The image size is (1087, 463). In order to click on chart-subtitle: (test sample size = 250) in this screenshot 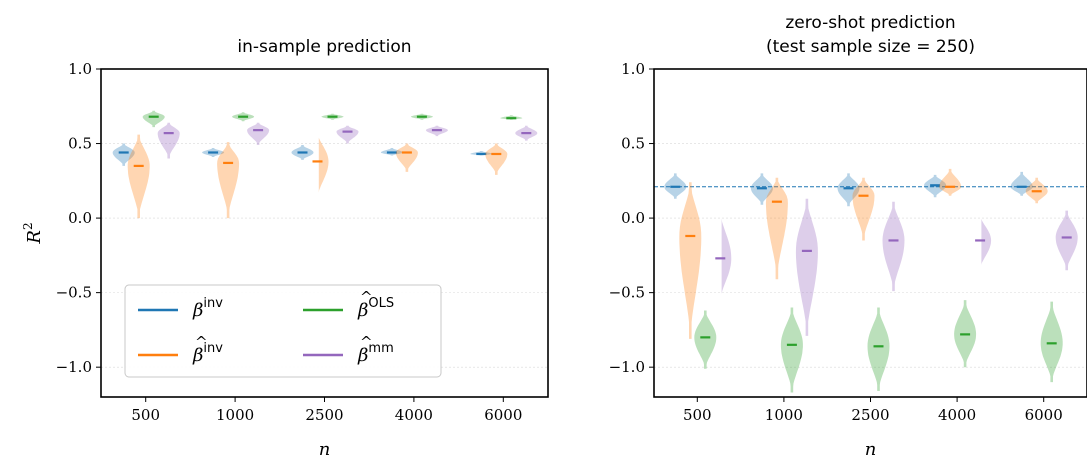, I will do `click(870, 47)`.